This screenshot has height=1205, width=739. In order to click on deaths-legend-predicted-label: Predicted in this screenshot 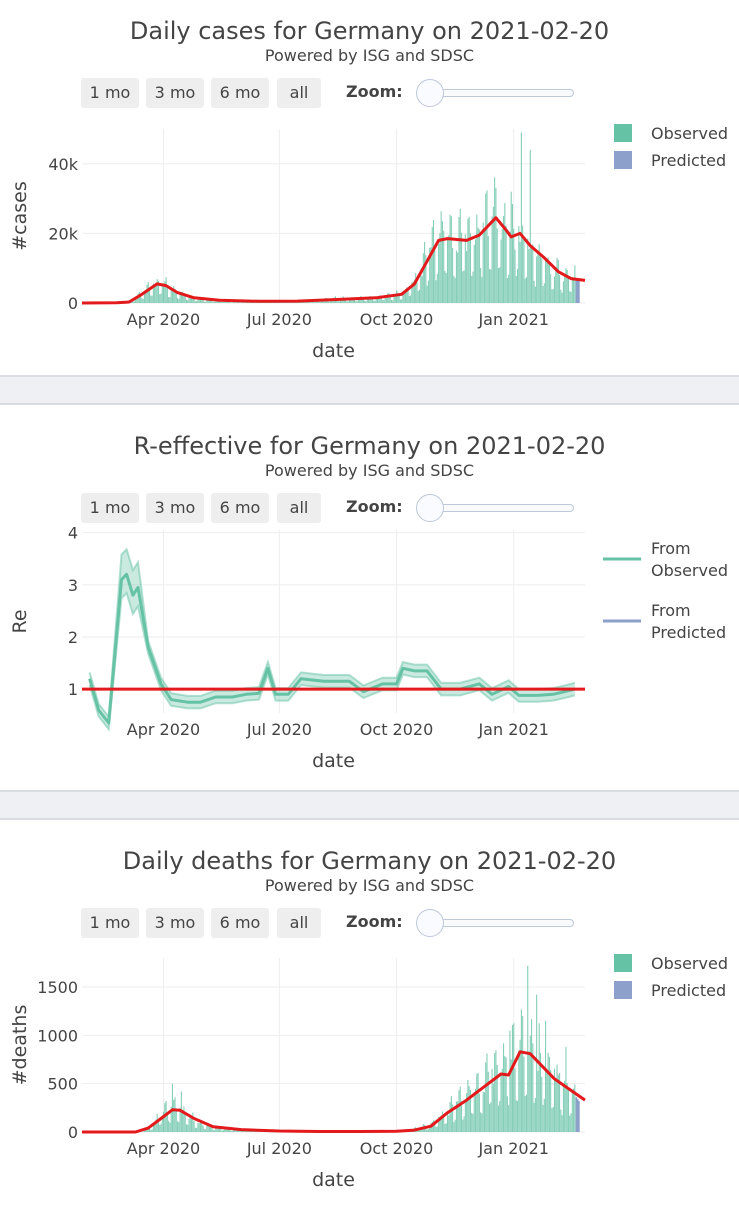, I will do `click(688, 990)`.